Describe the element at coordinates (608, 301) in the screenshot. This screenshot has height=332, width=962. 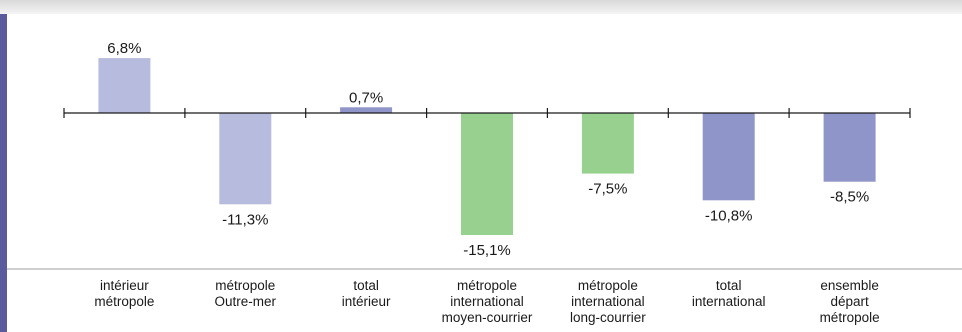
I see `category-label-5: métropole international long-courrier` at that location.